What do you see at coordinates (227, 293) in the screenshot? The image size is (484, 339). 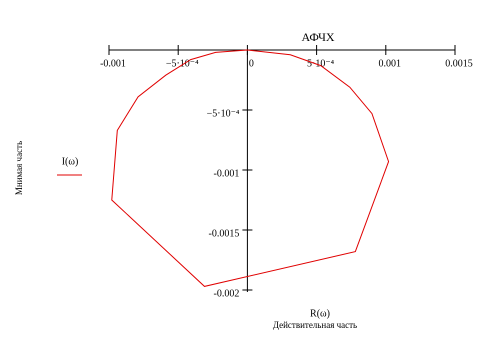 I see `y-tick-label: -0.002` at bounding box center [227, 293].